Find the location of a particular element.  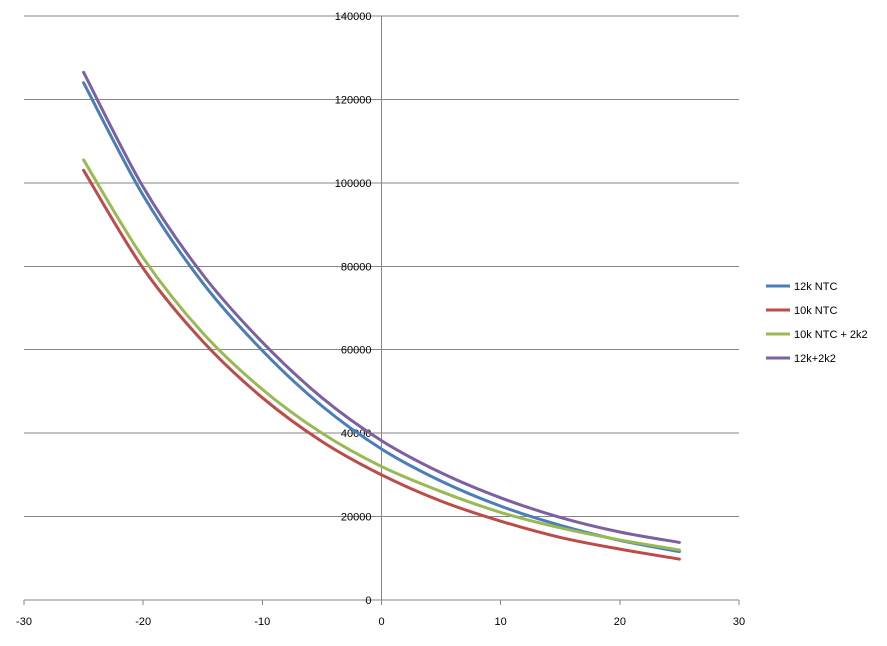

legend-label-0: 12k NTC is located at coordinates (815, 287).